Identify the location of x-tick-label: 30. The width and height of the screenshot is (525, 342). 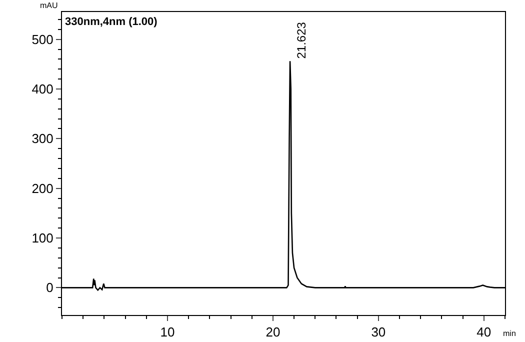
(378, 332).